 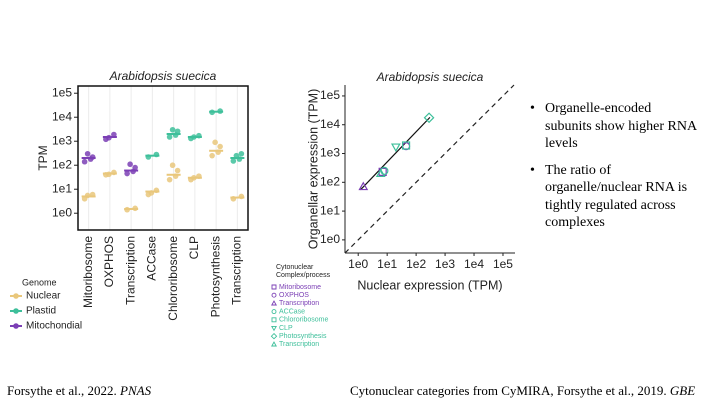 I want to click on fit-line, so click(x=395, y=153).